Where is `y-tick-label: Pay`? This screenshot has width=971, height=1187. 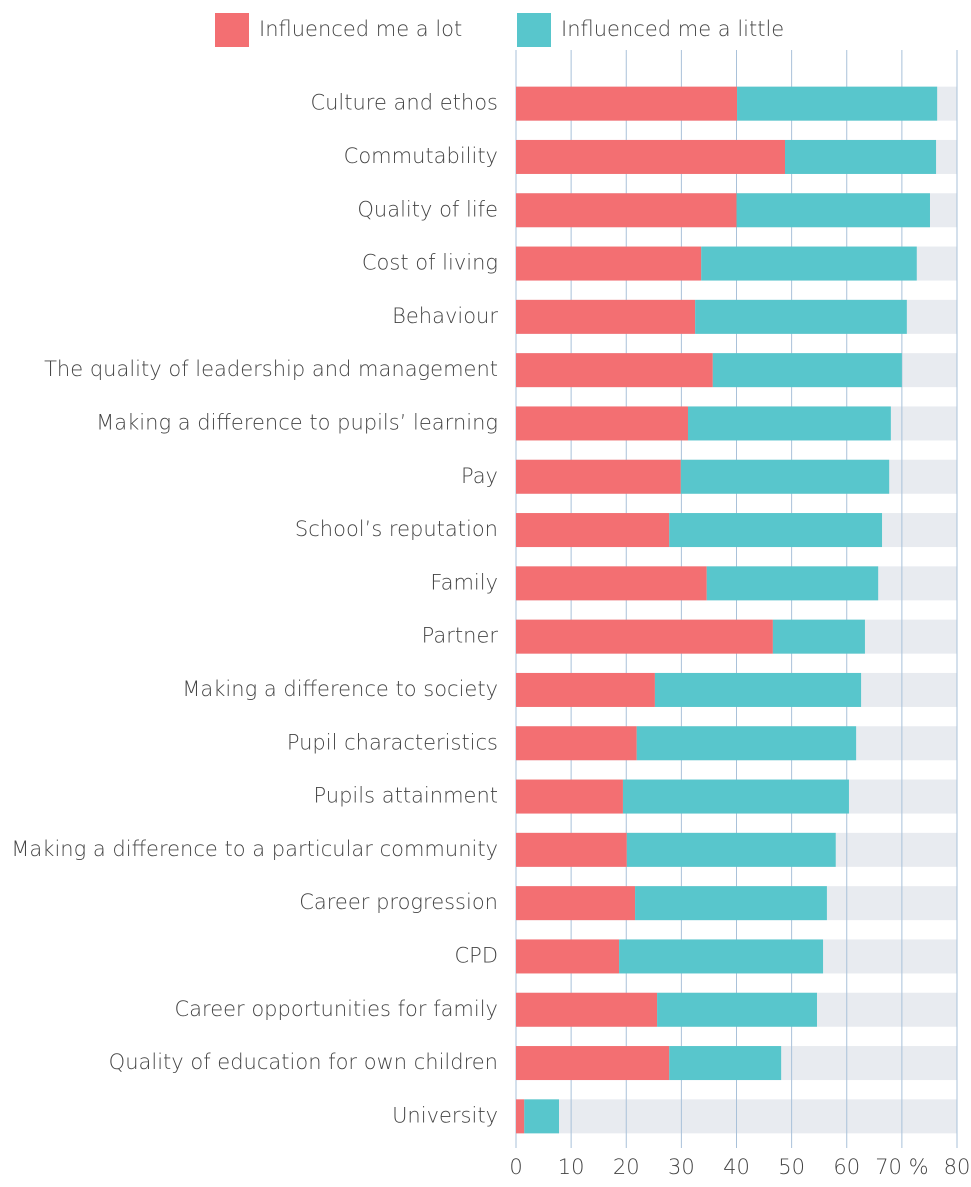 y-tick-label: Pay is located at coordinates (479, 476).